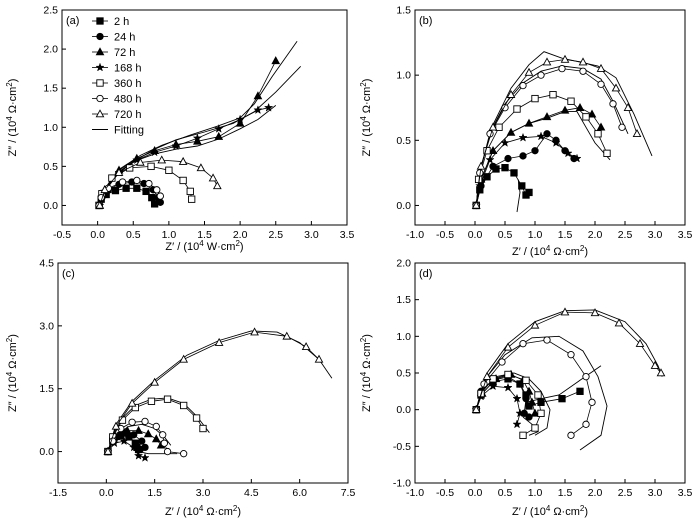 The image size is (700, 526). What do you see at coordinates (50, 11) in the screenshot?
I see `y-tick-label: 2.5` at bounding box center [50, 11].